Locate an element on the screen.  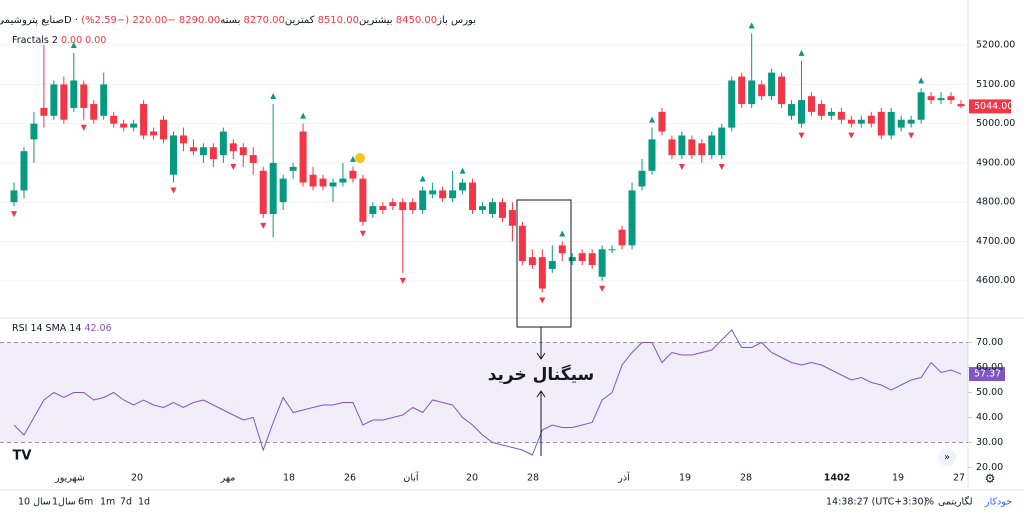
rsi-legend: RSI 14 SMA 14 42.06 is located at coordinates (62, 328).